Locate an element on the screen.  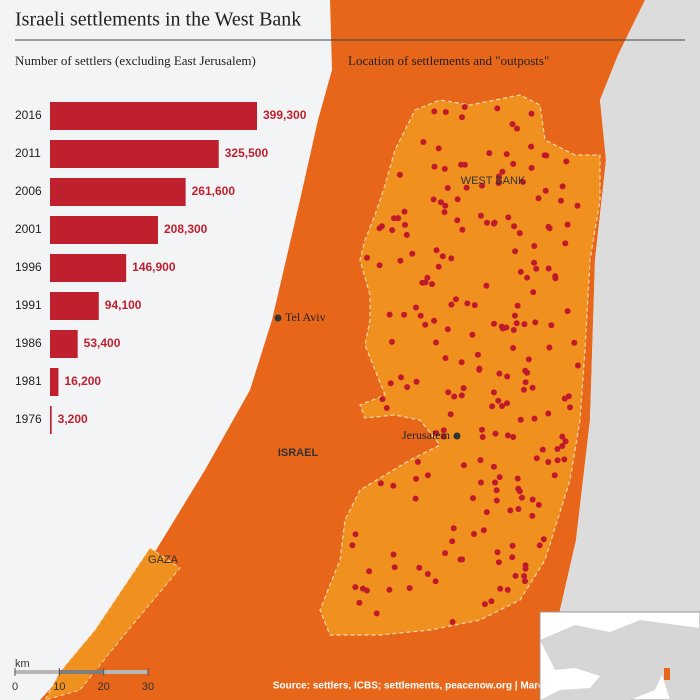
value-label: 325,500 is located at coordinates (247, 153).